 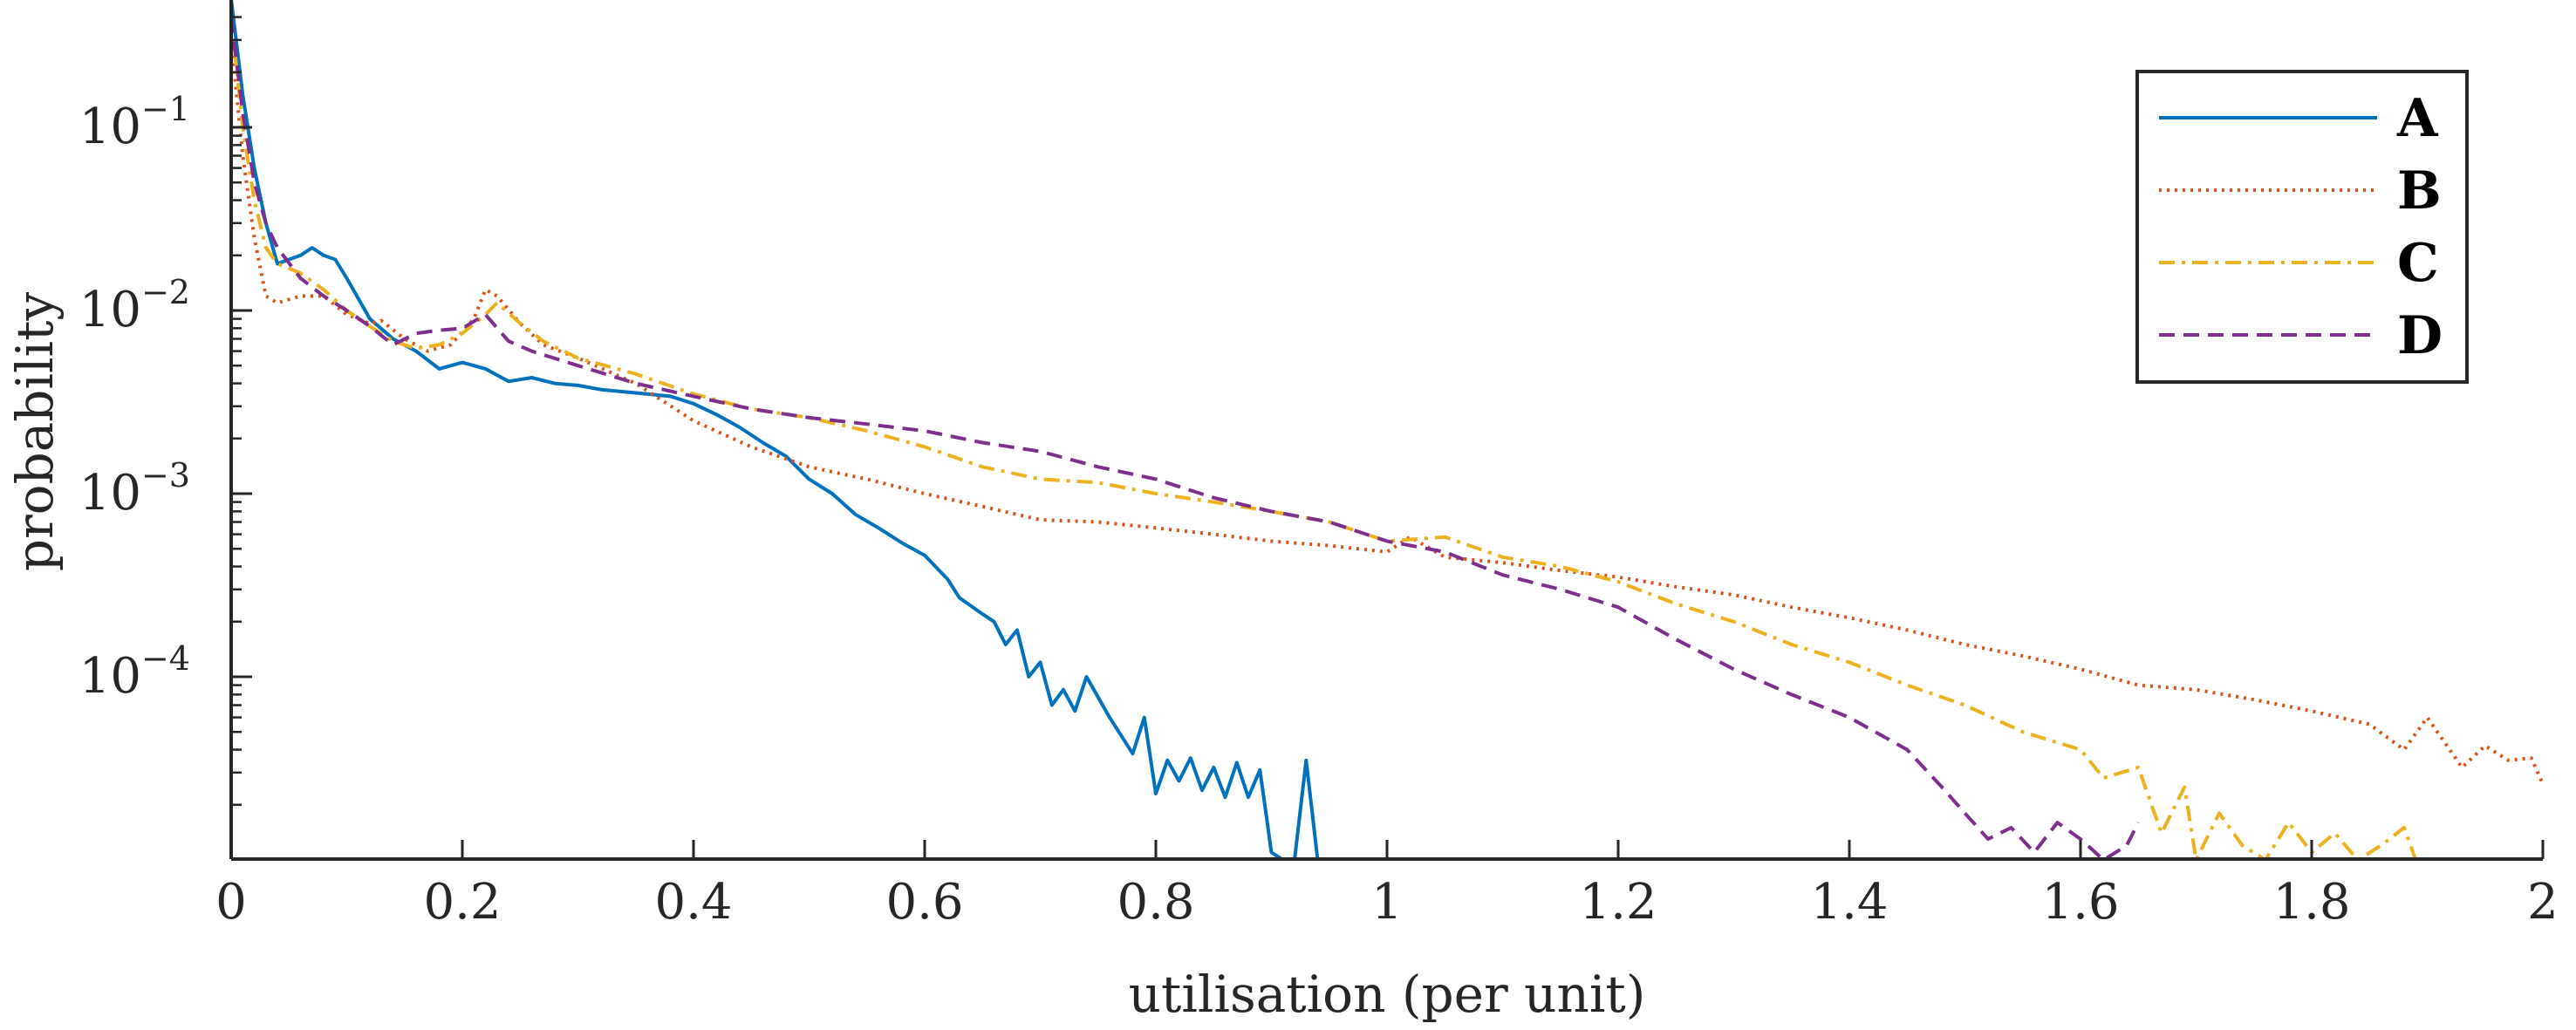 I want to click on legend-label-c: C, so click(x=2418, y=263).